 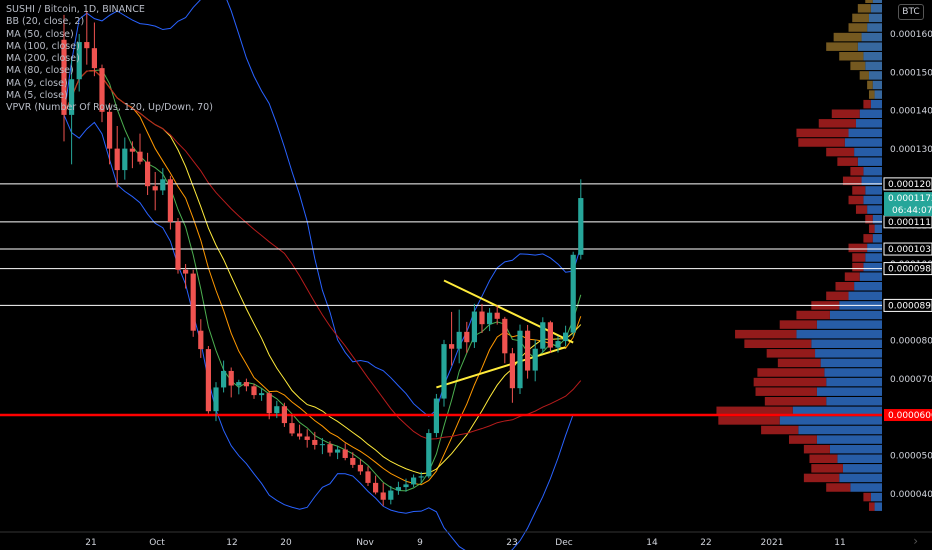 I want to click on legend-title: SUSHI / Bitcoin, 1D, BINANCE, so click(x=75, y=9).